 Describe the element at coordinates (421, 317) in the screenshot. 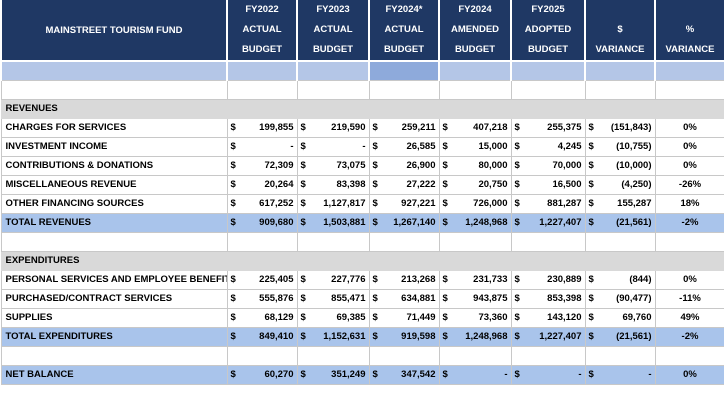

I see `amount: 71,449` at that location.